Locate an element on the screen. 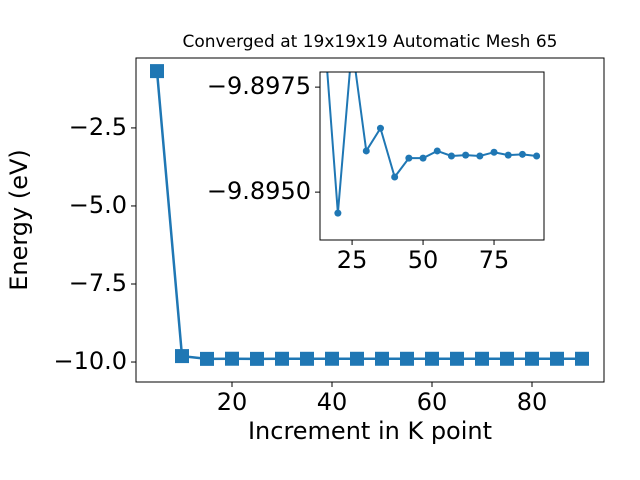 The height and width of the screenshot is (480, 640). x-axis-label: Increment in K point is located at coordinates (370, 431).